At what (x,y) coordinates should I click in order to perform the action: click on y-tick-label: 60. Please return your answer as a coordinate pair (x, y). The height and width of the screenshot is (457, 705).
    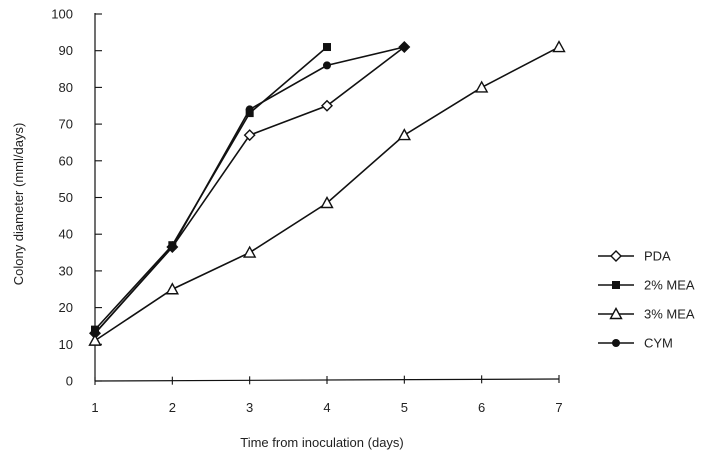
    Looking at the image, I should click on (66, 160).